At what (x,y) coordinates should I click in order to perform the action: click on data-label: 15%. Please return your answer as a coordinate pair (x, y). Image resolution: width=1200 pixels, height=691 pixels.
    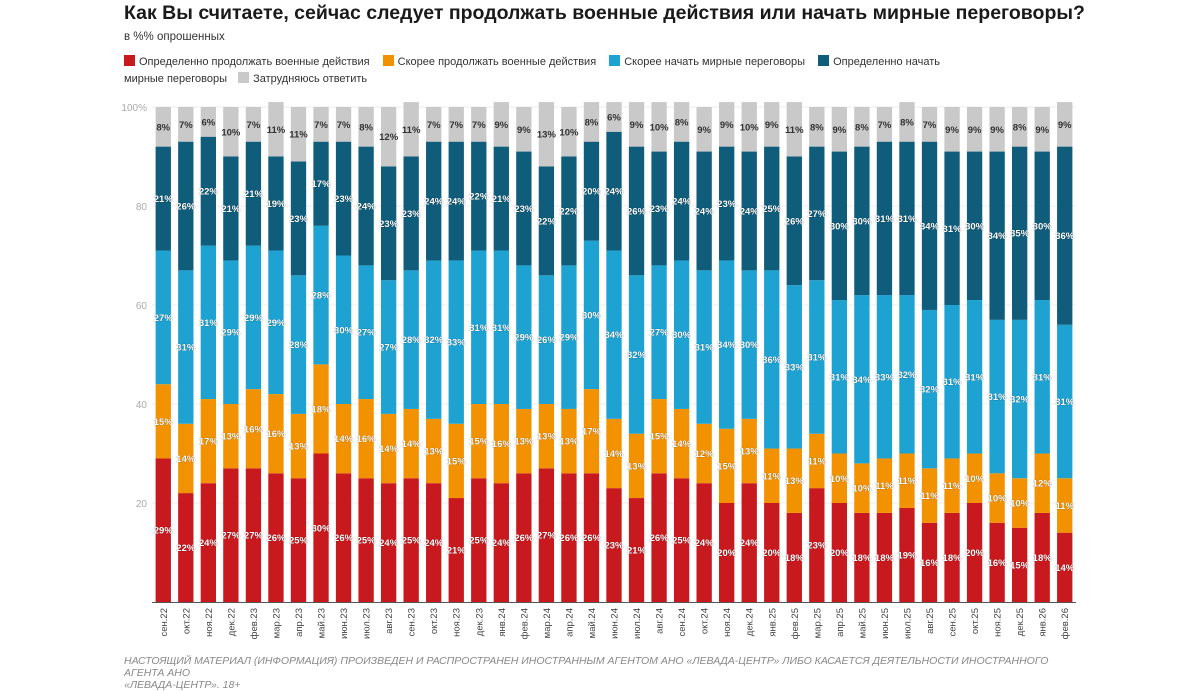
    Looking at the image, I should click on (457, 461).